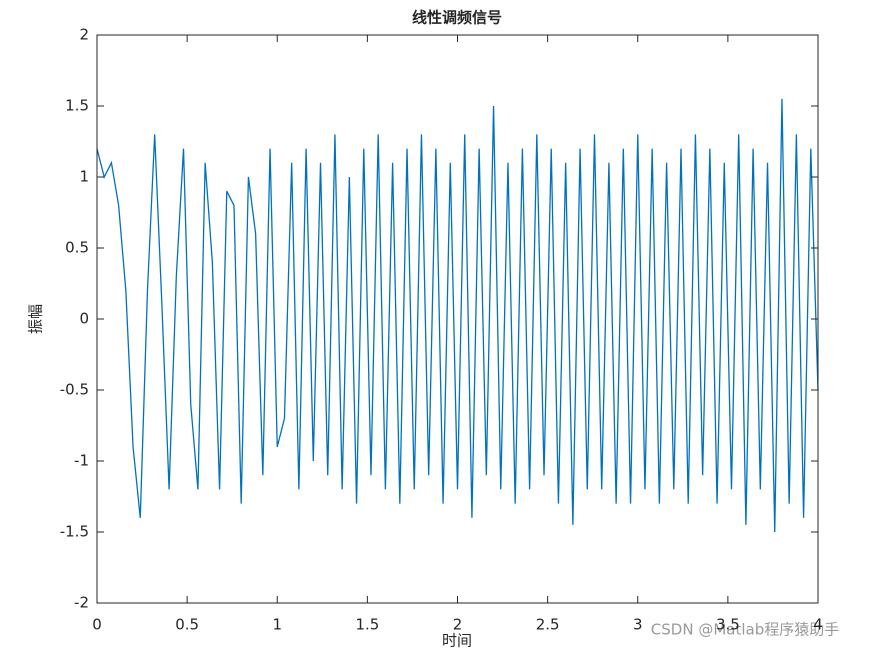 The height and width of the screenshot is (652, 876). I want to click on watermark: CSDN @Matlab程序猿助手, so click(745, 630).